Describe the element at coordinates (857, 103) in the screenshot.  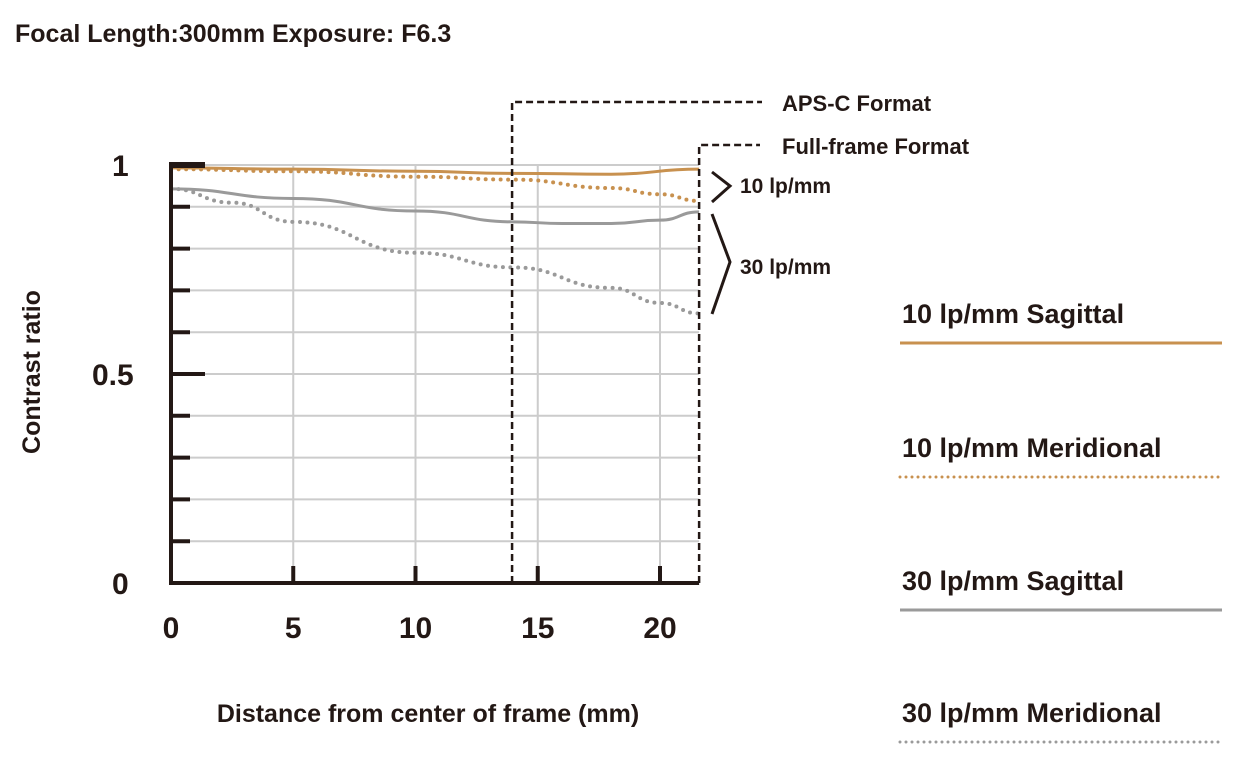
I see `format-label-0: APS-C Format` at that location.